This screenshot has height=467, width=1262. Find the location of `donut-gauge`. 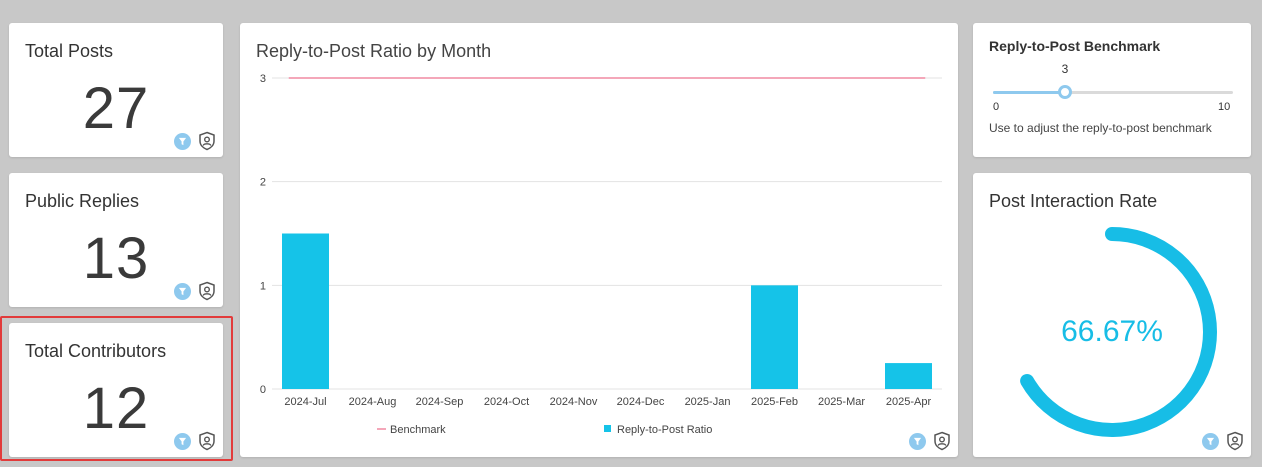

donut-gauge is located at coordinates (1118, 332).